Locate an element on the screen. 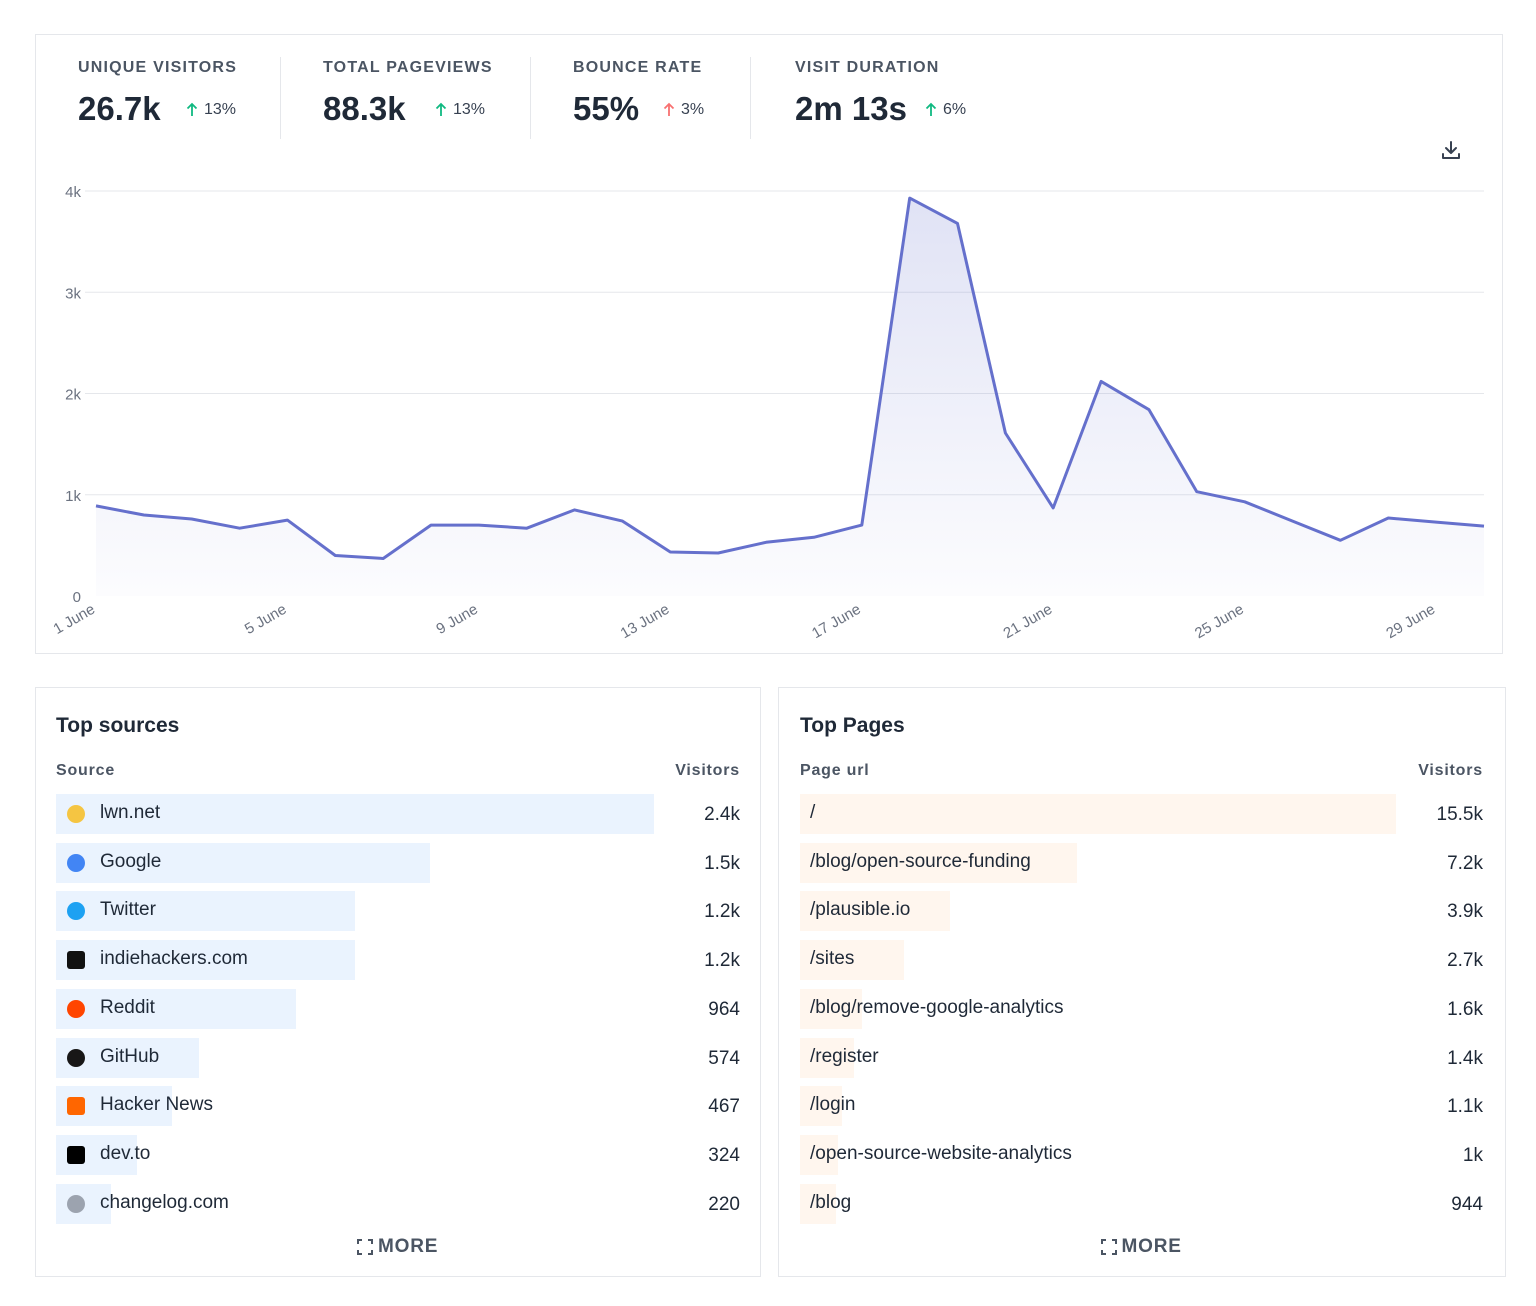 Image resolution: width=1536 pixels, height=1306 pixels. stat-label: BOUNCE RATE is located at coordinates (638, 67).